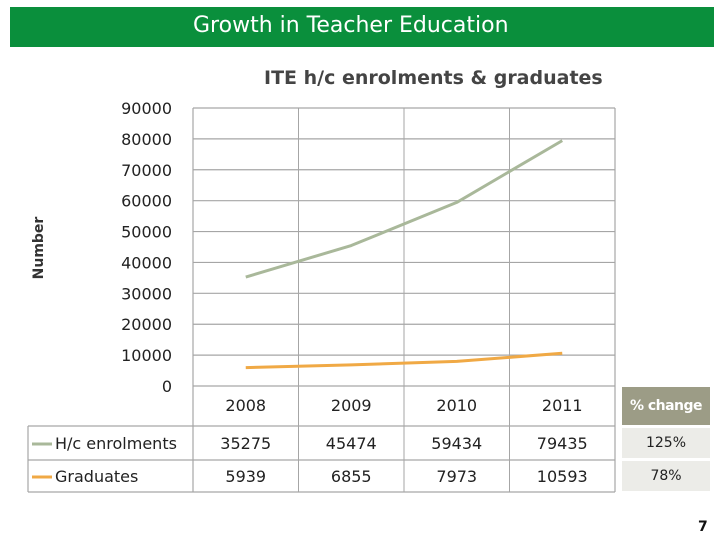  Describe the element at coordinates (245, 443) in the screenshot. I see `data-value-label: 35275` at that location.